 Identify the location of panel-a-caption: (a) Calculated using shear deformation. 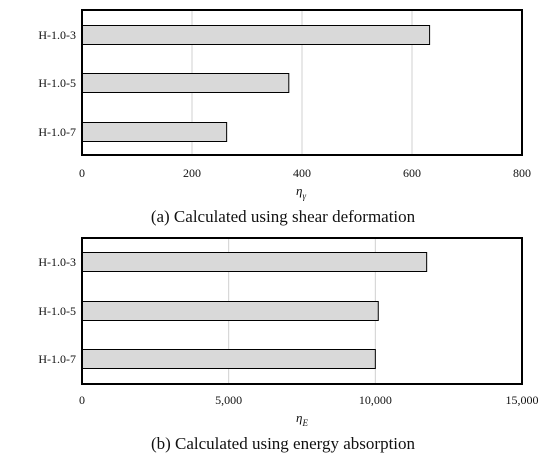
(283, 216).